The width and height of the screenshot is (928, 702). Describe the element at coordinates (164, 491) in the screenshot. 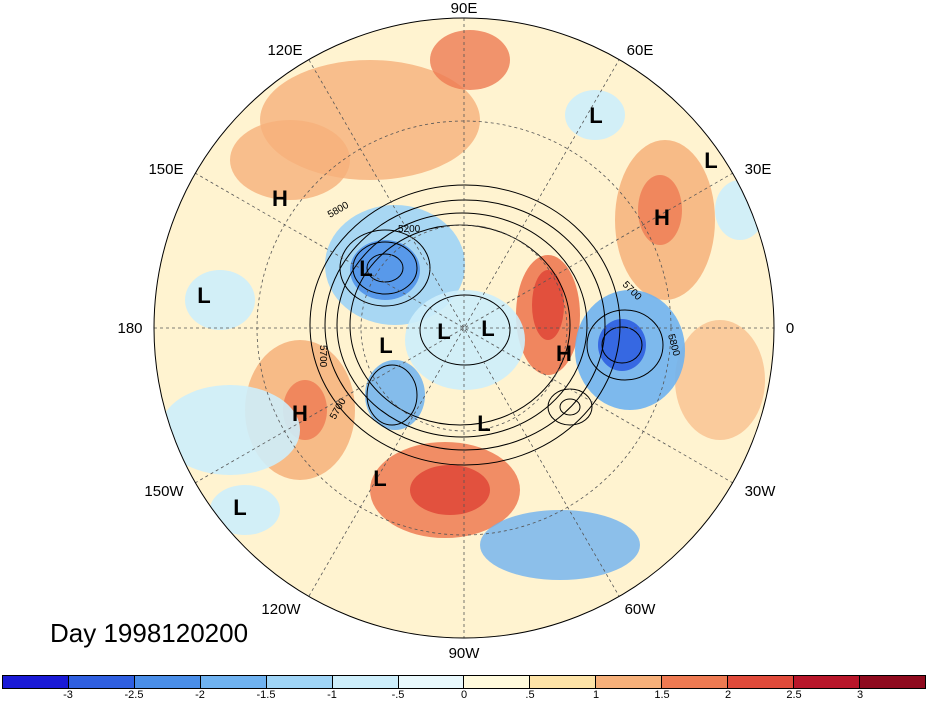

I see `lon-label-150w: 150W` at that location.